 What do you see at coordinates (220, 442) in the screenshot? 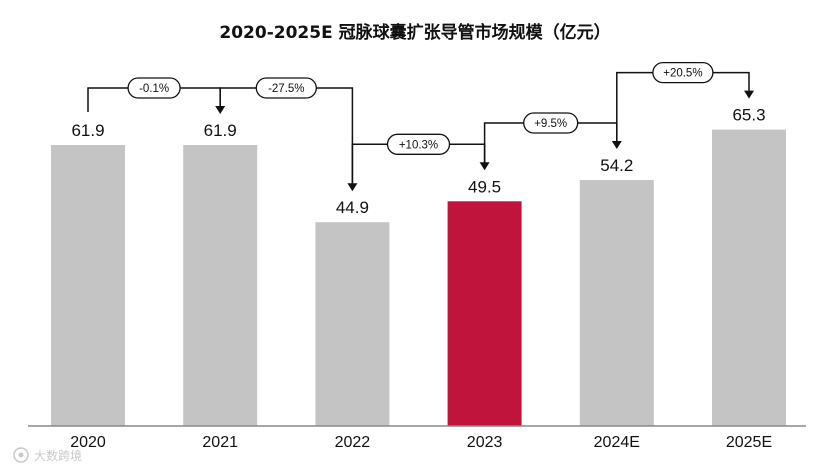
I see `x-tick-2021: 2021` at bounding box center [220, 442].